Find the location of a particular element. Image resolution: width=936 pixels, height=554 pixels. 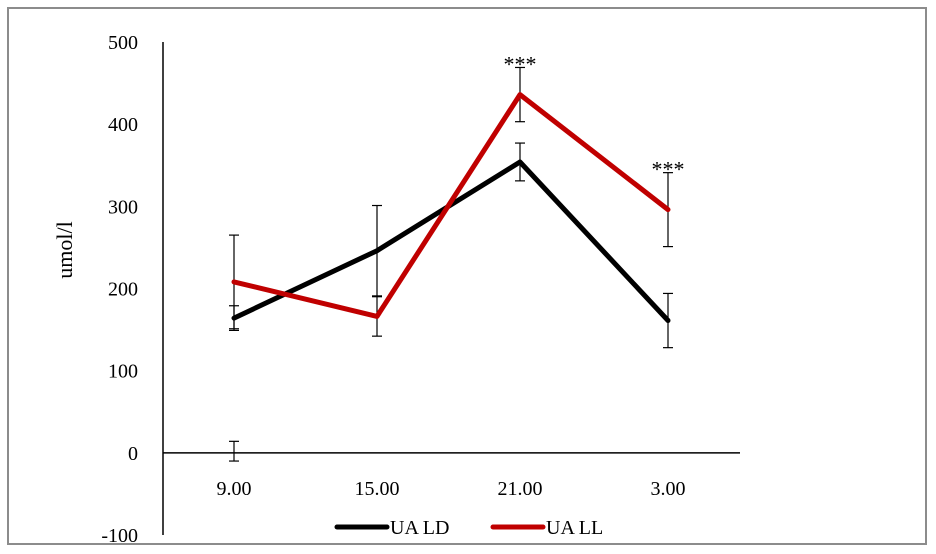

x-tick-label: 9.00 is located at coordinates (234, 489).